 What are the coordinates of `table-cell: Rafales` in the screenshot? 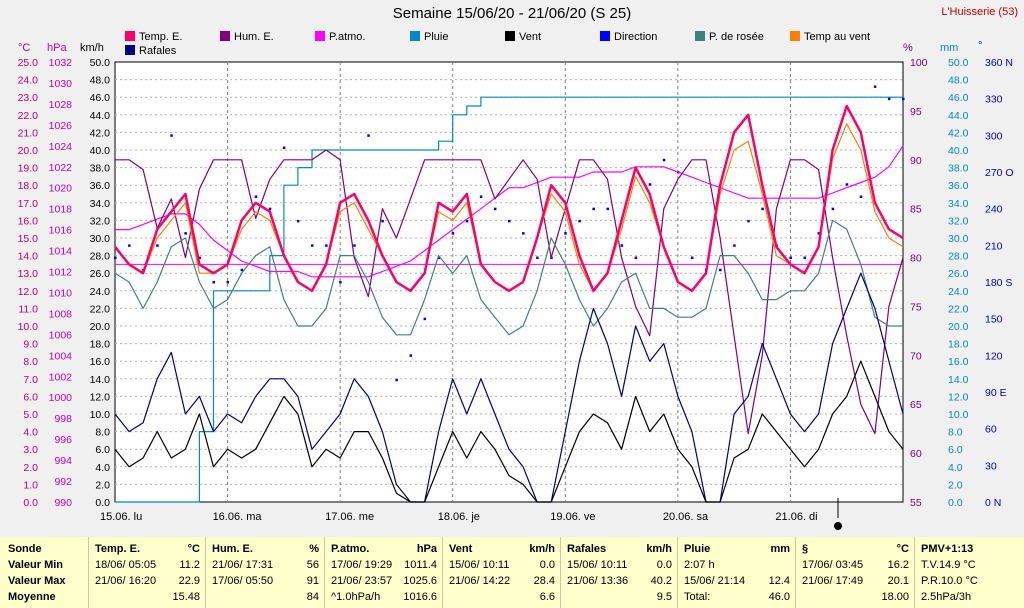 It's located at (587, 549).